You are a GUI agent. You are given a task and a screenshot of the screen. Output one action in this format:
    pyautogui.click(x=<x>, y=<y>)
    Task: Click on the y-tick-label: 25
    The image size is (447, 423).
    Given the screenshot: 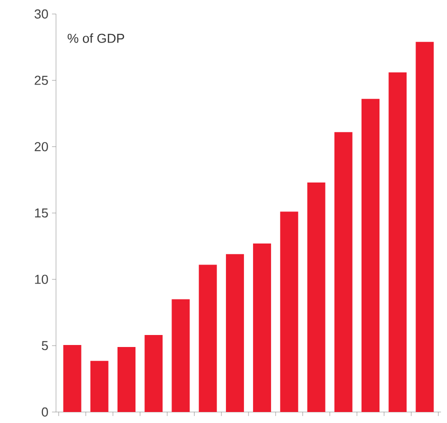 What is the action you would take?
    pyautogui.click(x=41, y=80)
    